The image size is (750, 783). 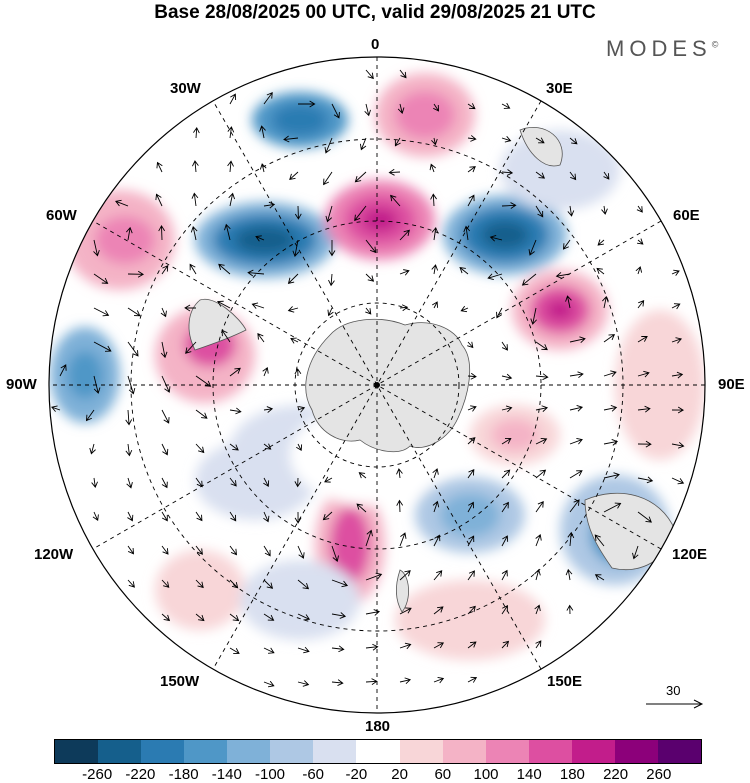 I want to click on new-zealand, so click(x=402, y=591).